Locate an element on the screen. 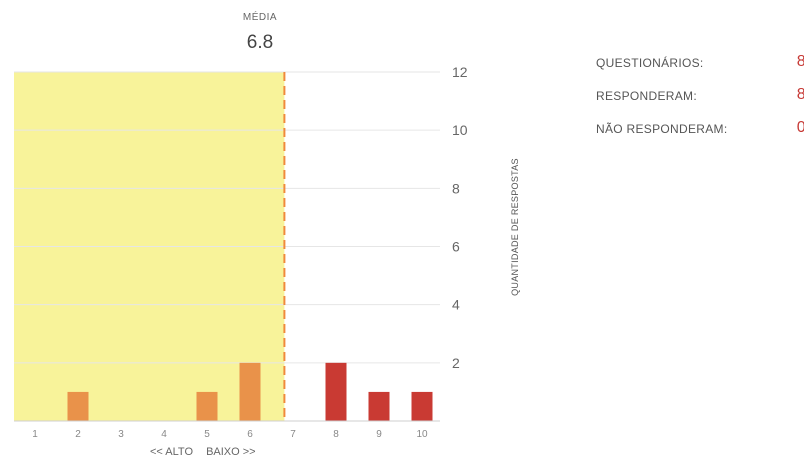 The height and width of the screenshot is (462, 804). x-tick-label: 4 is located at coordinates (164, 434).